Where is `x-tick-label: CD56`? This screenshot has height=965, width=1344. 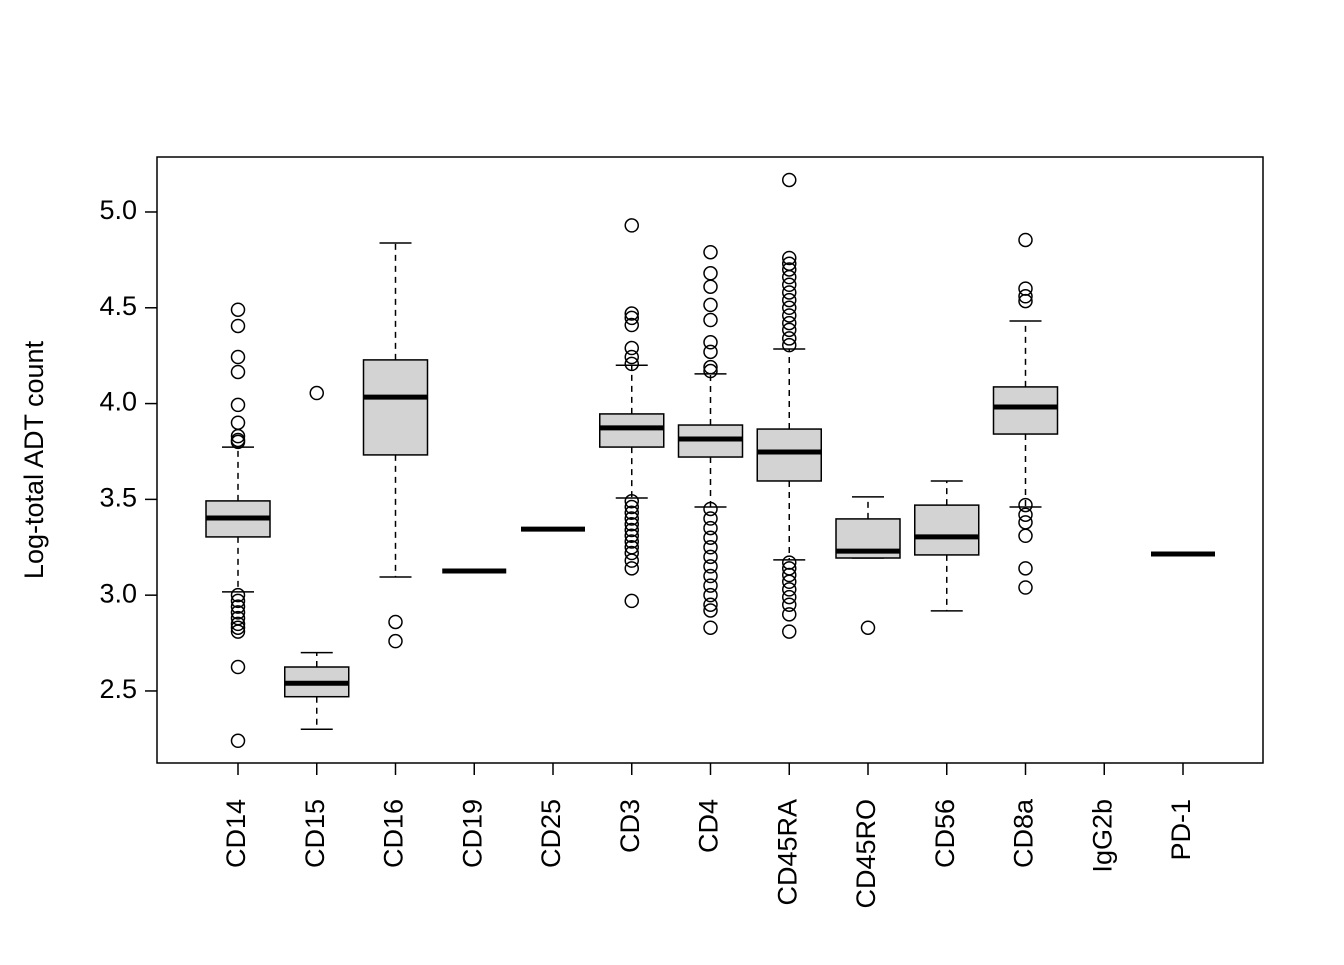 x-tick-label: CD56 is located at coordinates (945, 833).